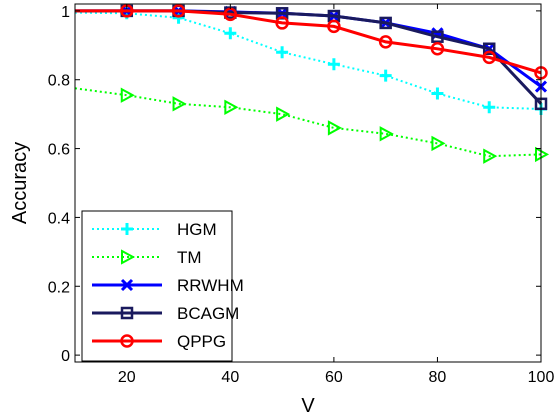 This screenshot has width=560, height=420. I want to click on legend-marker-rrwhm, so click(127, 285).